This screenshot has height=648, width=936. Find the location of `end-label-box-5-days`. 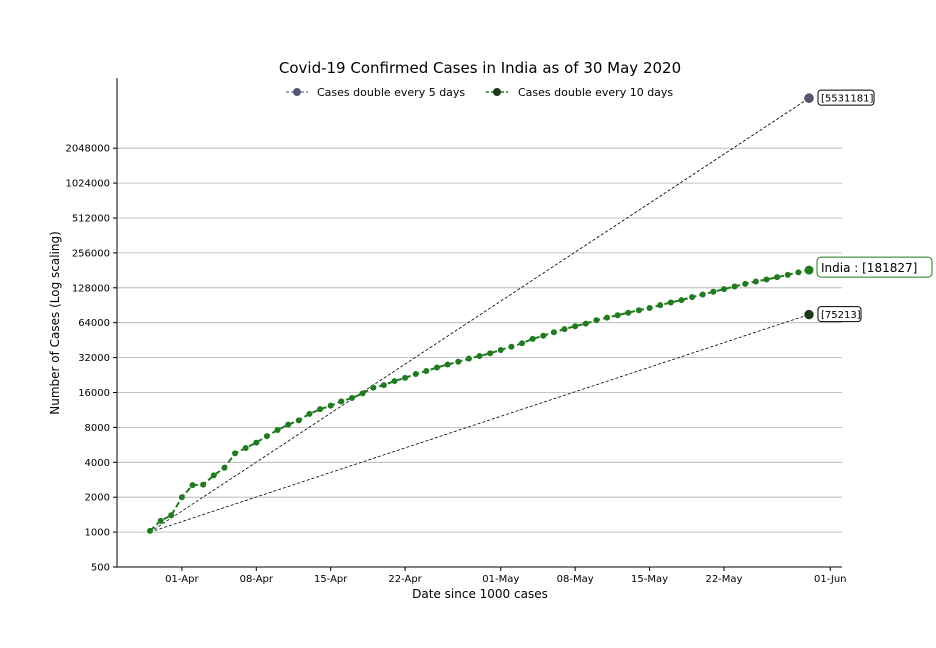

end-label-box-5-days is located at coordinates (846, 97).